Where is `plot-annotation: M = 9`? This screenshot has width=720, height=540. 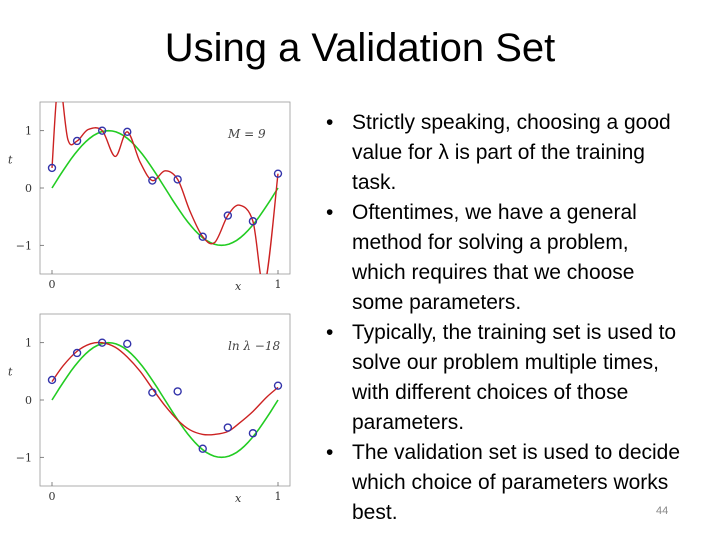
plot-annotation: M = 9 is located at coordinates (246, 134).